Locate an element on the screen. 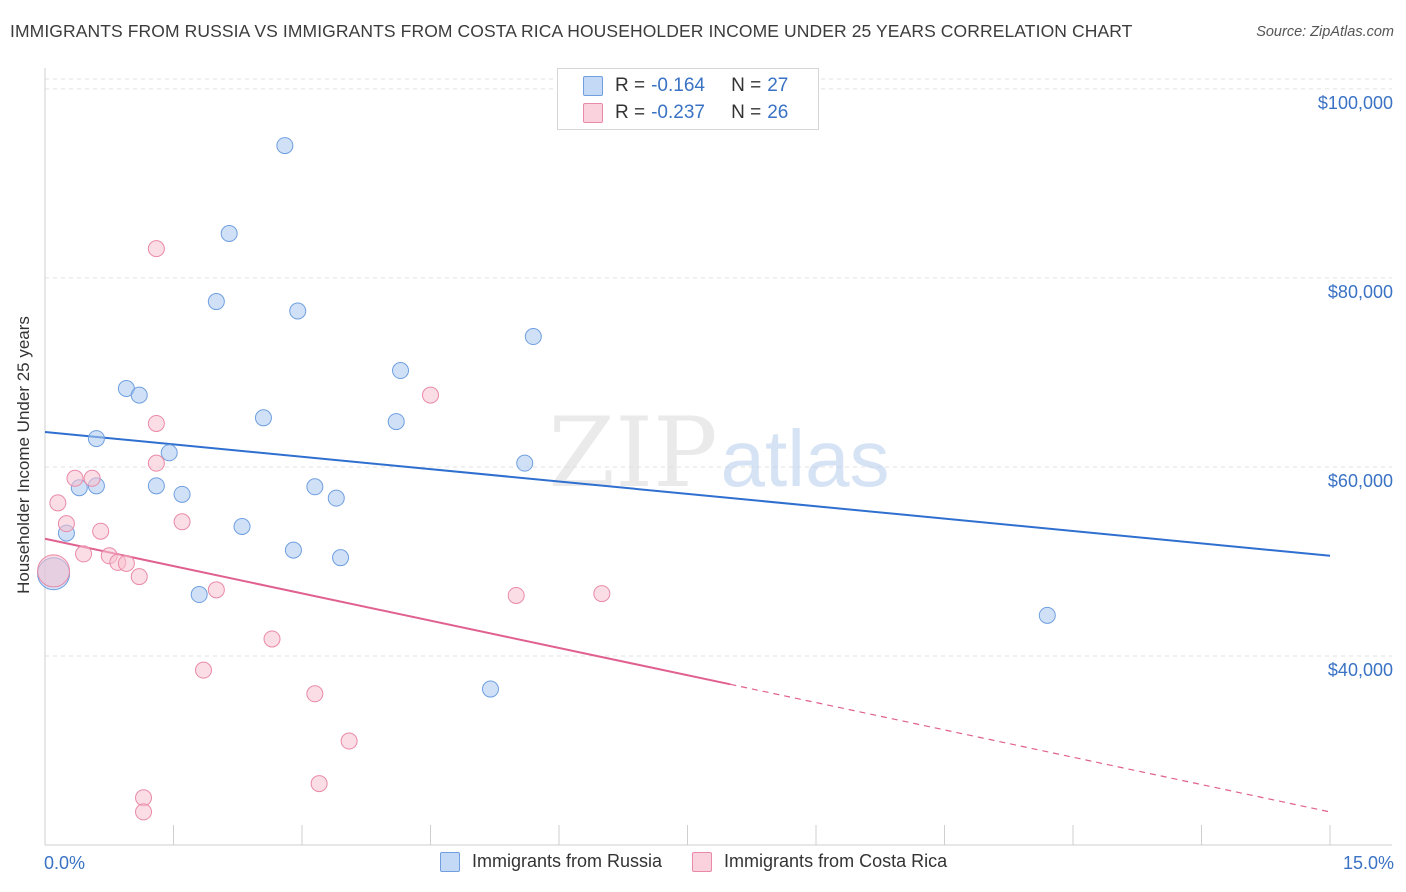  watermark-atlas: atlas is located at coordinates (805, 458).